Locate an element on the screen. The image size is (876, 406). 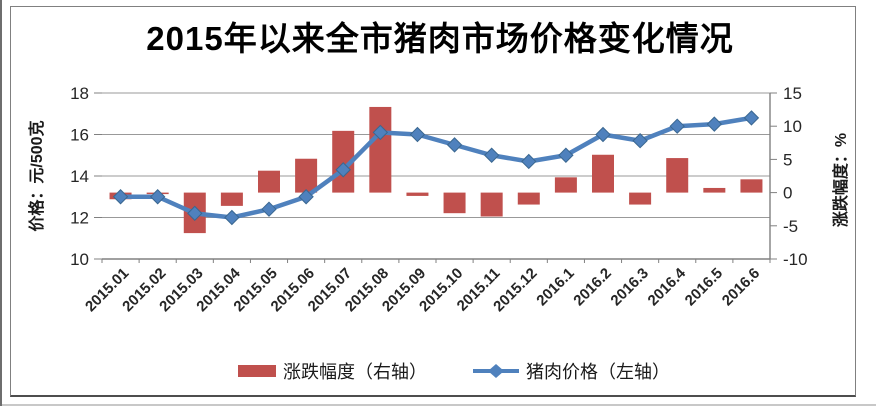
x-axis-category-label: 2016.1 is located at coordinates (555, 287).